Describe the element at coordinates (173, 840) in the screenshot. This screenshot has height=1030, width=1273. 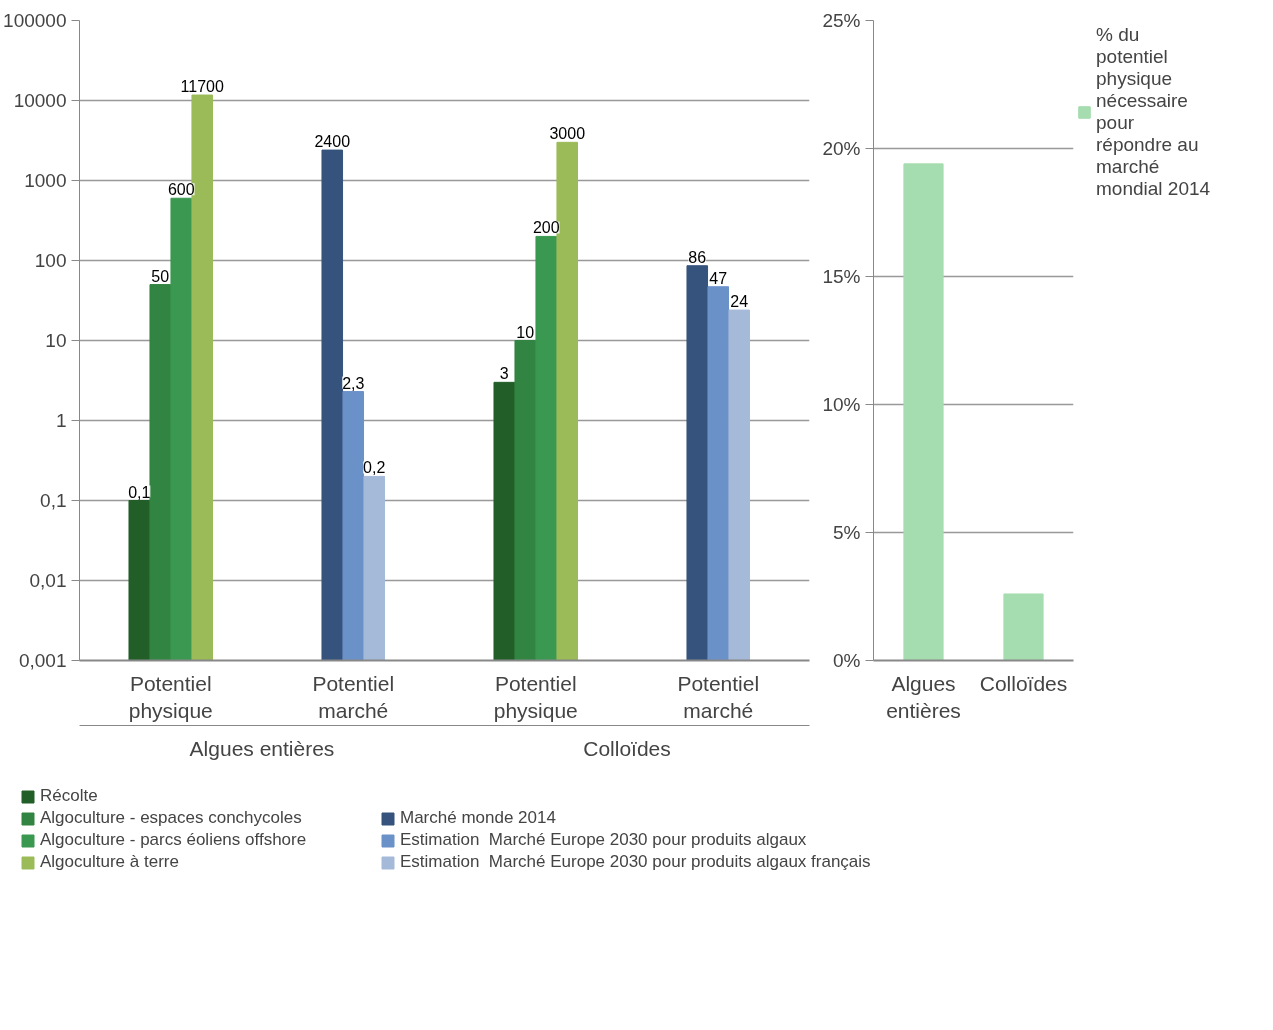
I see `legend-label: Algoculture - parcs éoliens offshore` at that location.